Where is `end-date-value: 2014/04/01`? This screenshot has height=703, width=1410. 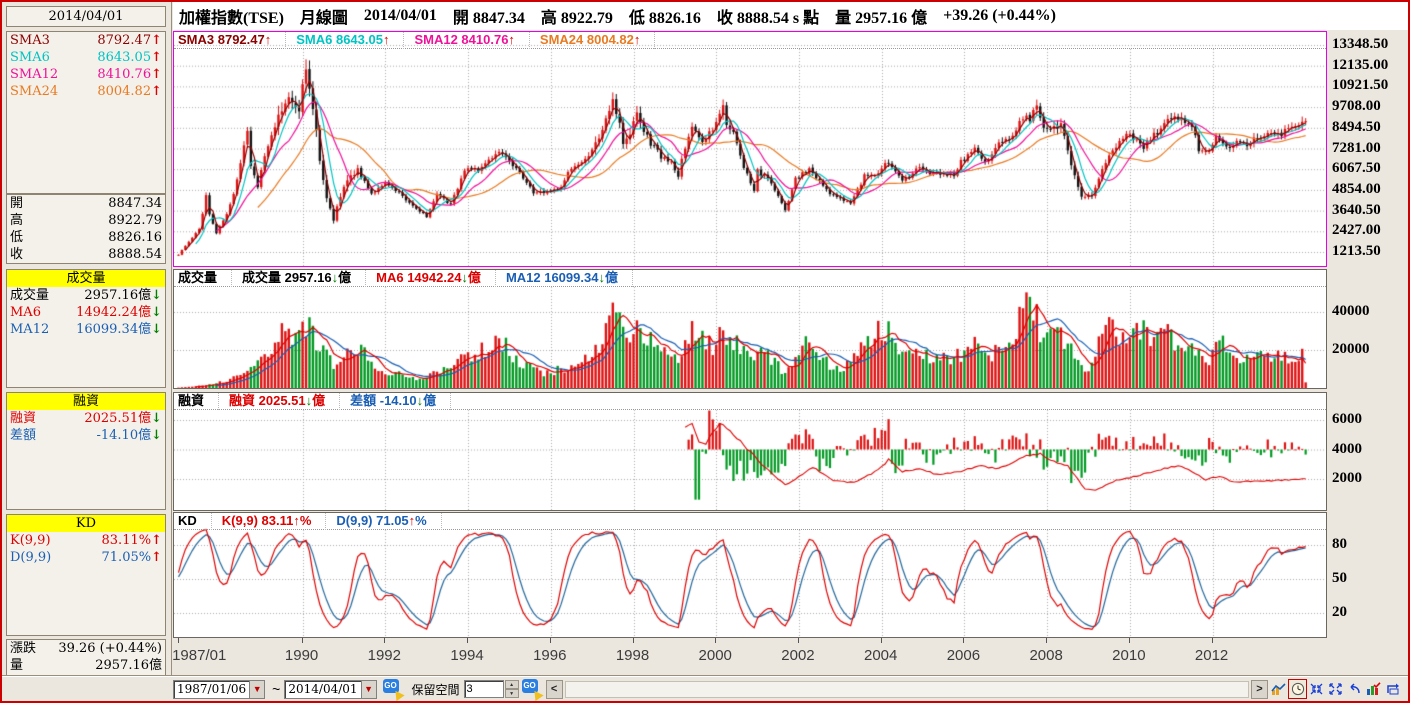
end-date-value: 2014/04/01 is located at coordinates (323, 689).